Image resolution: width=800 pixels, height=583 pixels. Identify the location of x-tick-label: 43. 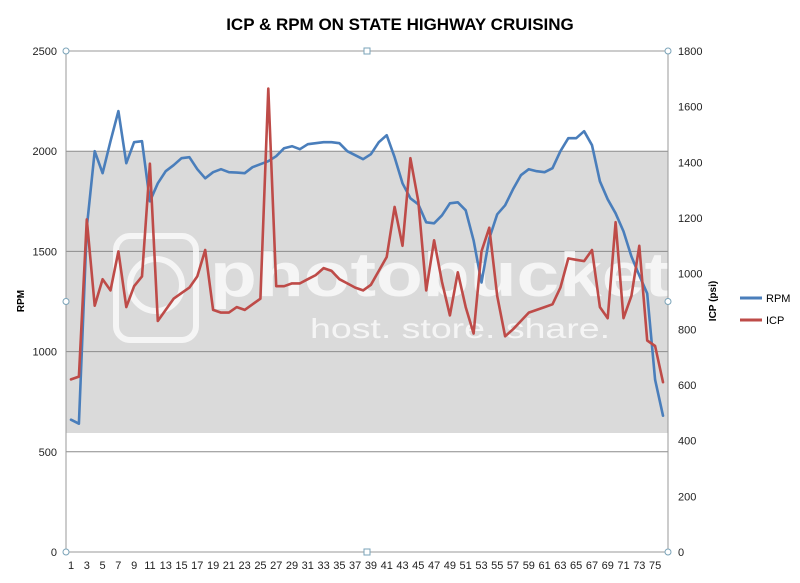
(402, 566).